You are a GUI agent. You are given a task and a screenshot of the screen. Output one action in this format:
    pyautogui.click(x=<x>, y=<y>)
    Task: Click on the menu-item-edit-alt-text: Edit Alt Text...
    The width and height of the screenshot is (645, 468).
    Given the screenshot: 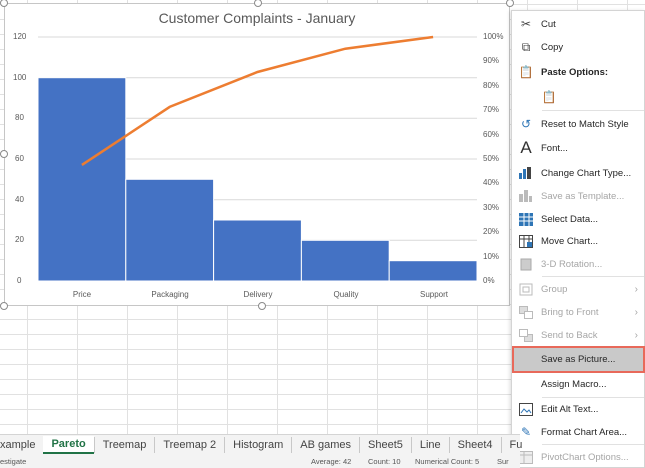 What is the action you would take?
    pyautogui.click(x=578, y=409)
    